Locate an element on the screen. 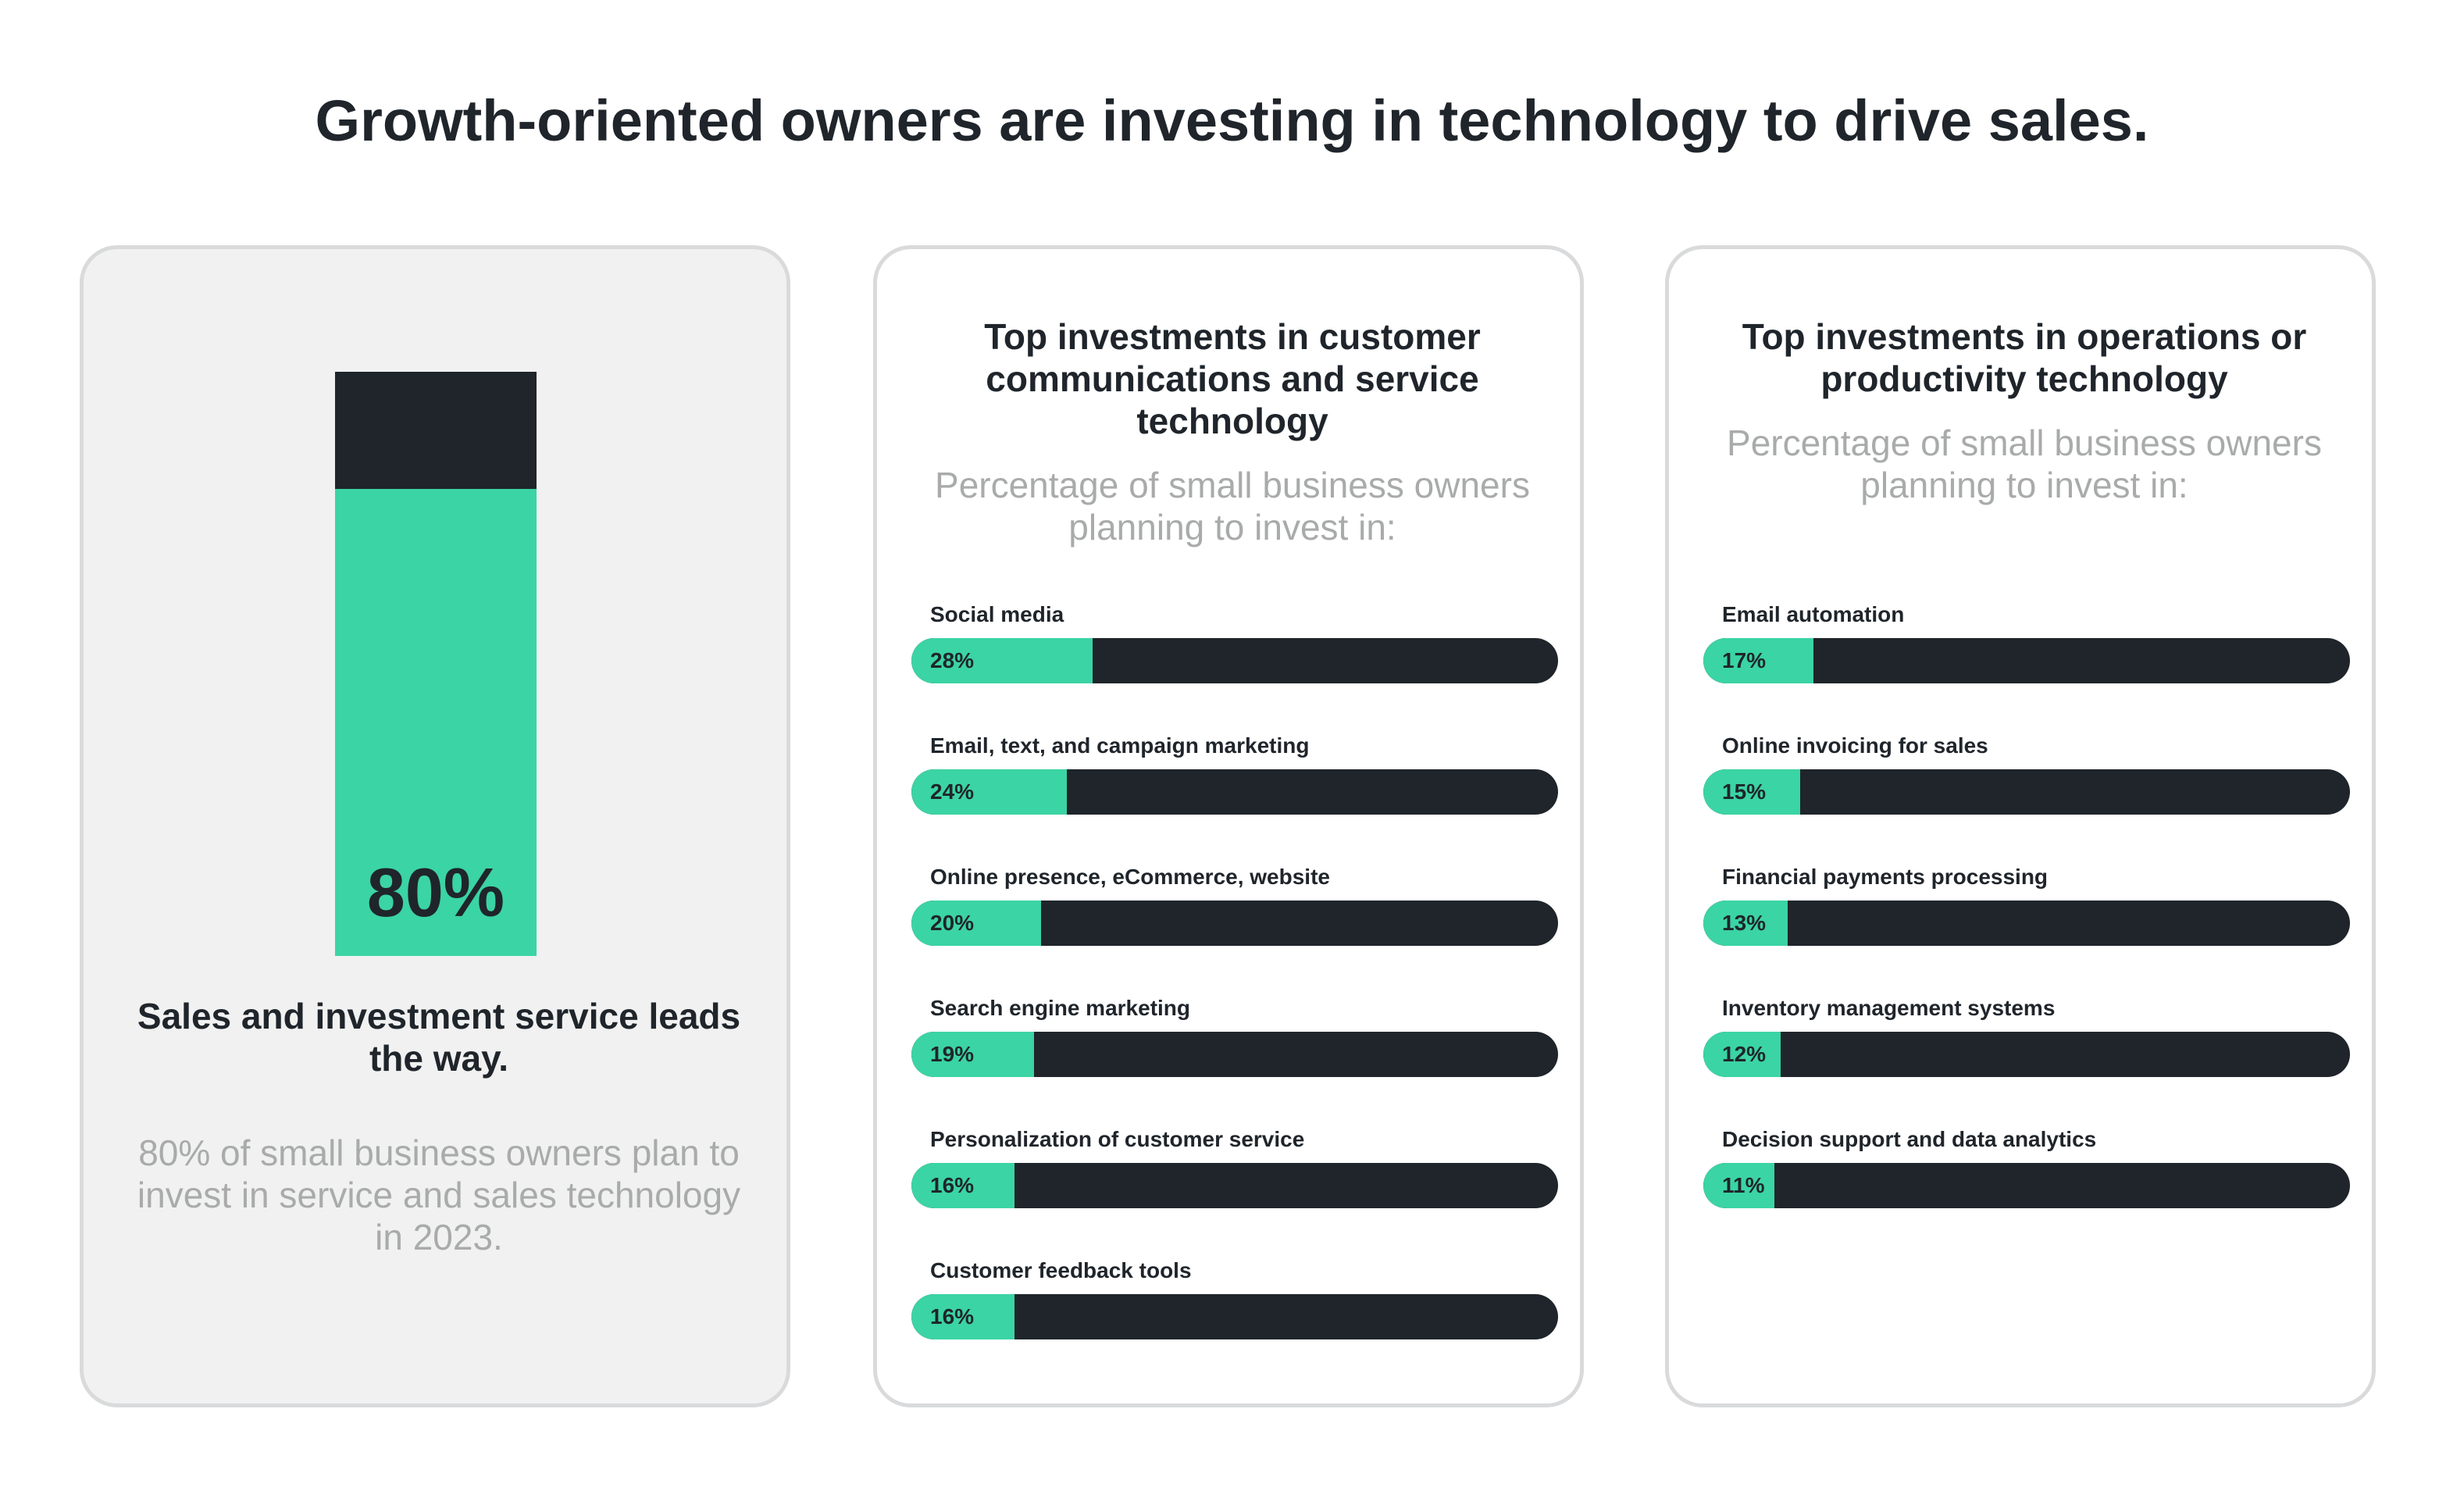  bar-value-label: 12% is located at coordinates (1744, 1054).